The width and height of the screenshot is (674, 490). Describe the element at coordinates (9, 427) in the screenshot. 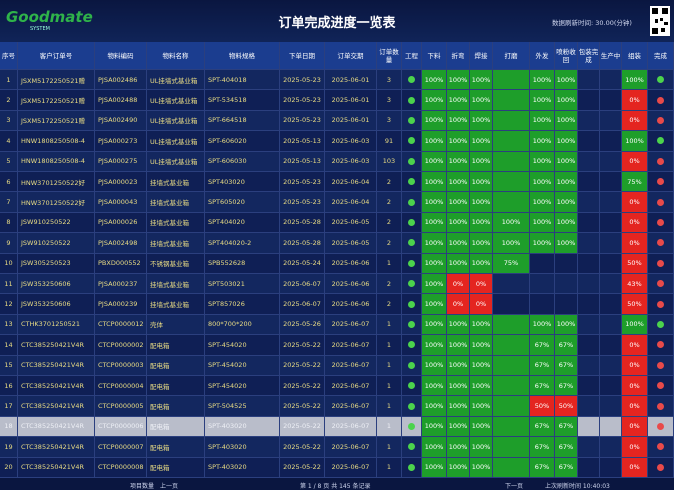

I see `table-cell: 18` at that location.